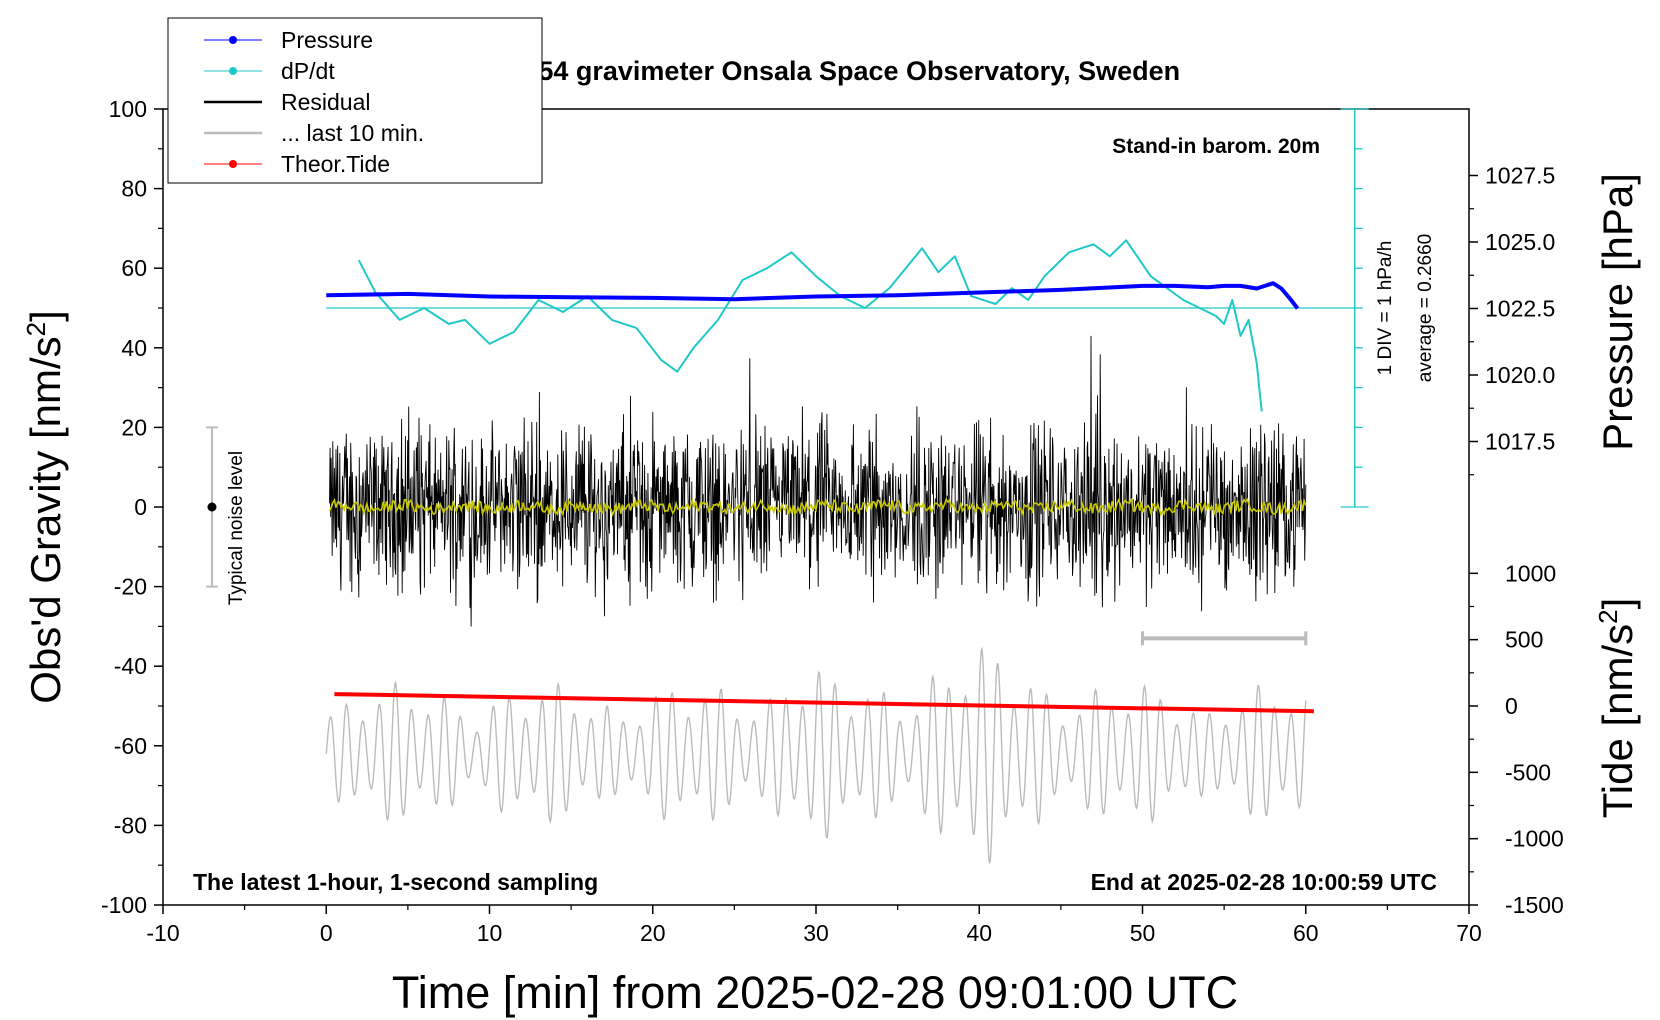 Image resolution: width=1660 pixels, height=1020 pixels. Describe the element at coordinates (1264, 882) in the screenshot. I see `end-time-annotation: End at 2025-02-28 10:00:59 UTC` at that location.